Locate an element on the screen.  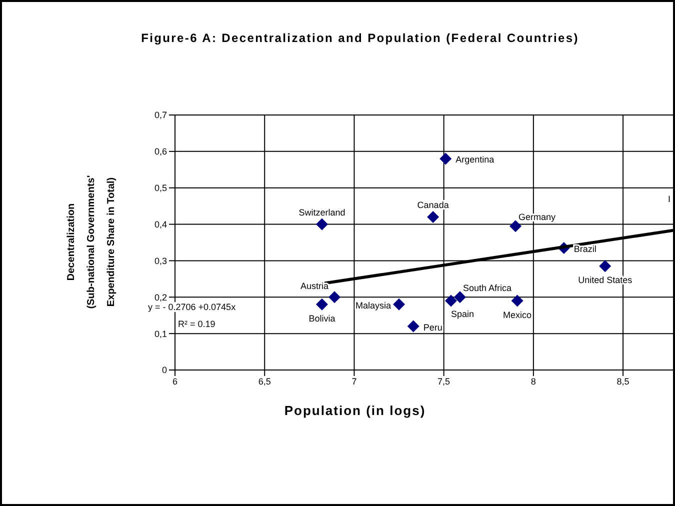
chart-title: Figure-6 A: Decentralization and Population (Federal Countries) is located at coordinates (360, 38).